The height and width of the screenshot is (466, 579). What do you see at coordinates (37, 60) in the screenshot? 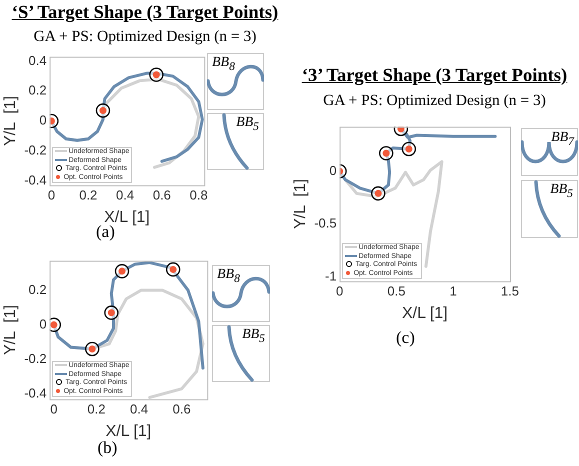
I see `y-tick-label: 0.4` at bounding box center [37, 60].